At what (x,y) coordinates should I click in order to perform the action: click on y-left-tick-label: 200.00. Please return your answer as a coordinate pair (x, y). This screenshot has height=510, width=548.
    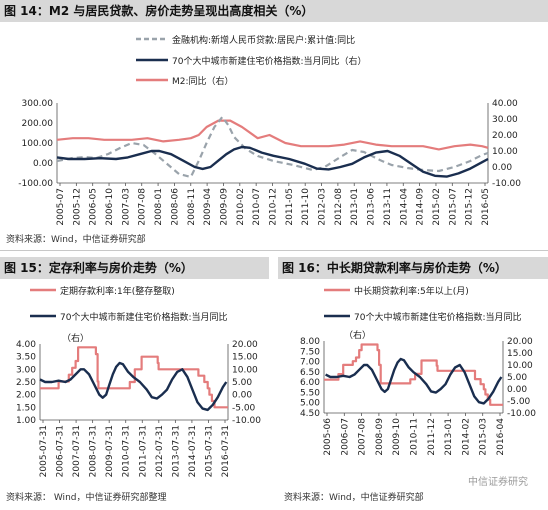
    Looking at the image, I should click on (38, 124).